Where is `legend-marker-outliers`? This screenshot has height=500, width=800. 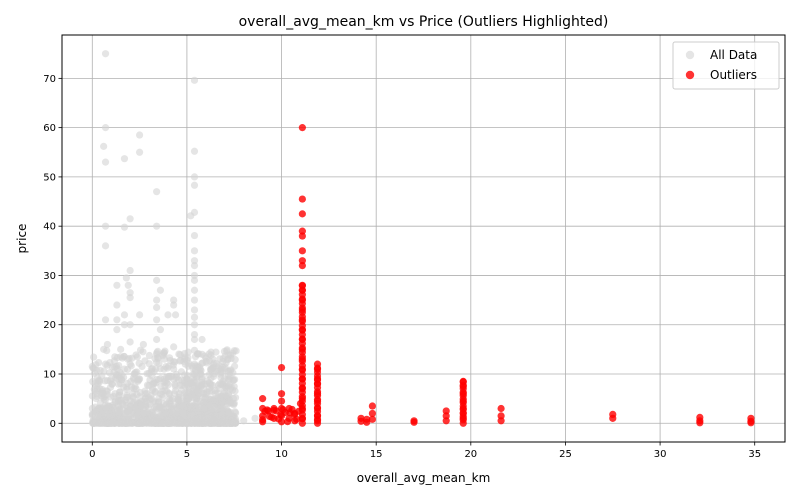
legend-marker-outliers is located at coordinates (690, 75).